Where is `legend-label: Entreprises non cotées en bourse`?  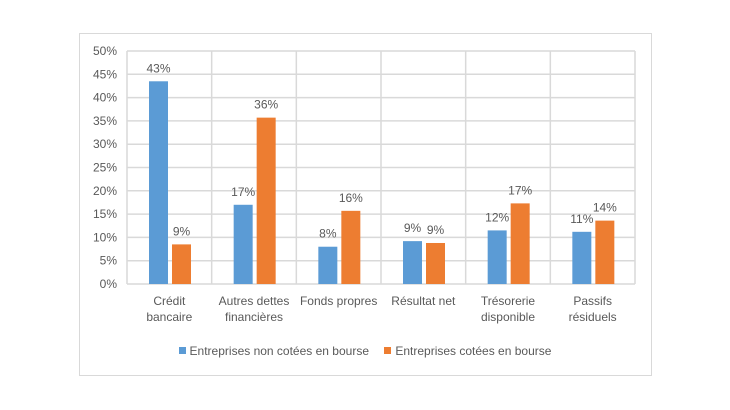 legend-label: Entreprises non cotées en bourse is located at coordinates (279, 350).